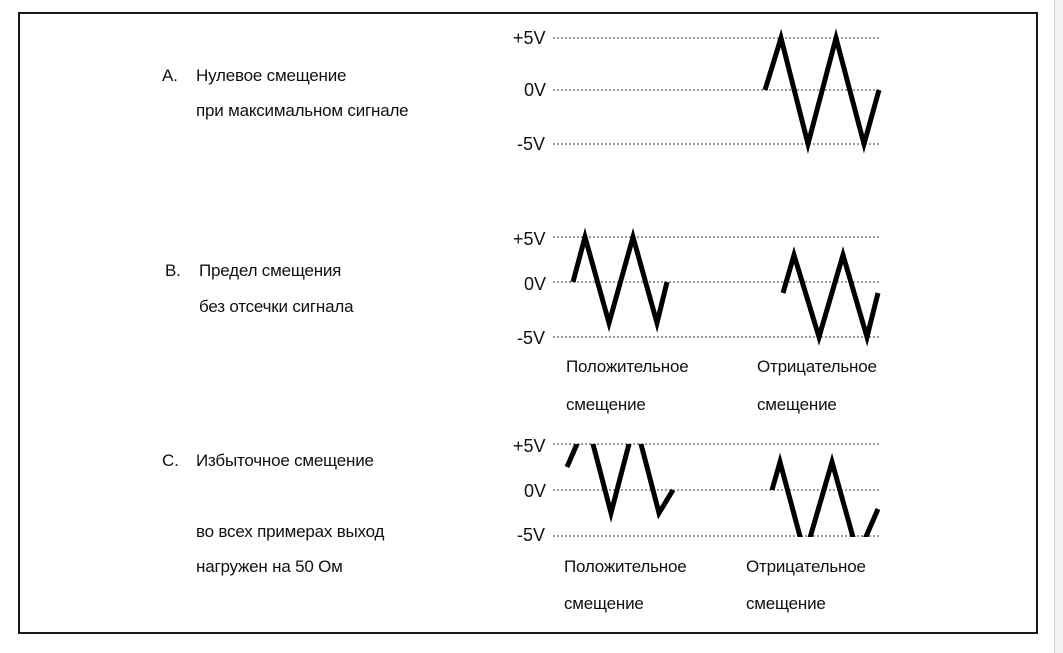 Image resolution: width=1063 pixels, height=653 pixels. Describe the element at coordinates (269, 566) in the screenshot. I see `panel-c-note-2: нагружен на 50 Ом` at that location.